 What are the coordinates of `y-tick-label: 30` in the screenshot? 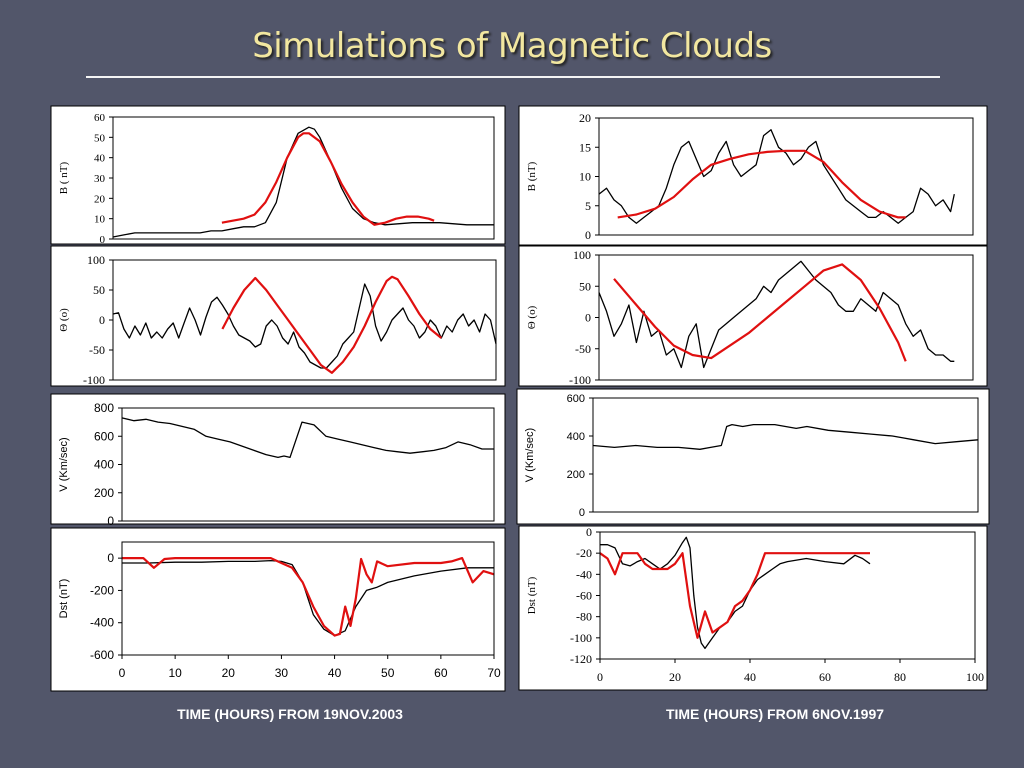 It's located at (100, 179).